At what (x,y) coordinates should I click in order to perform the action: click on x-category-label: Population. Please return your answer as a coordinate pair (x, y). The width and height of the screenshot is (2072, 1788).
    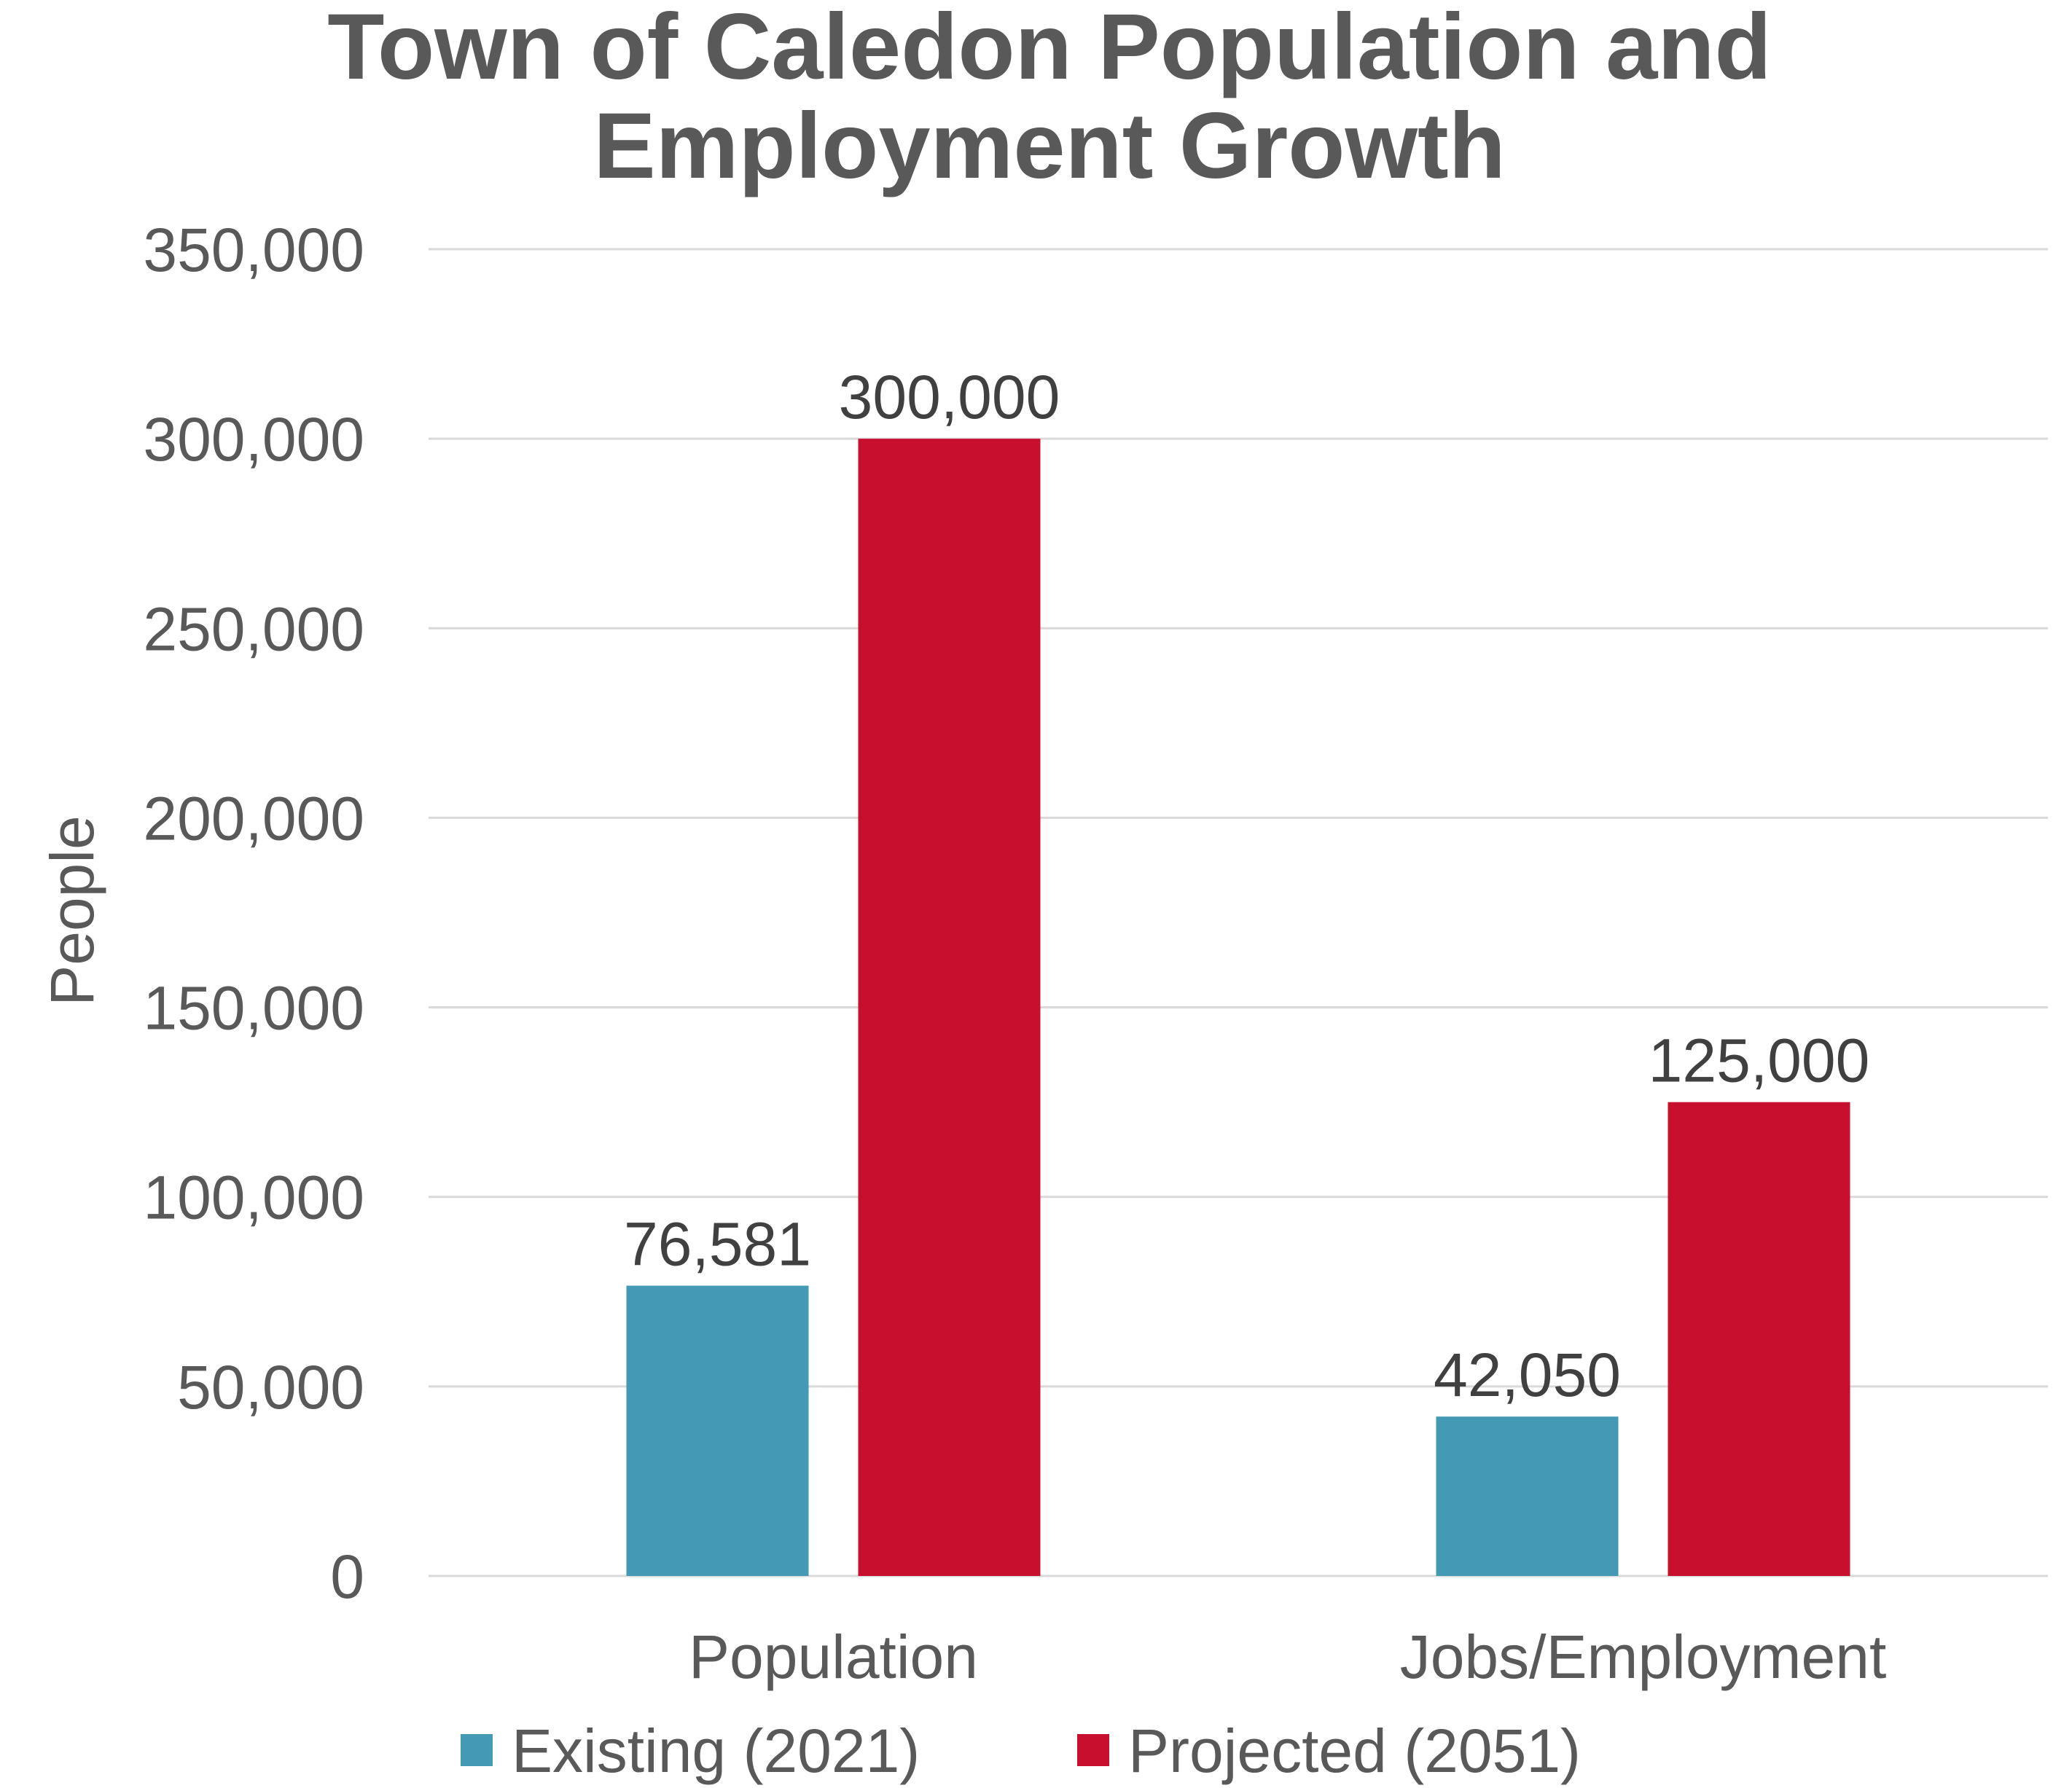
    Looking at the image, I should click on (833, 1657).